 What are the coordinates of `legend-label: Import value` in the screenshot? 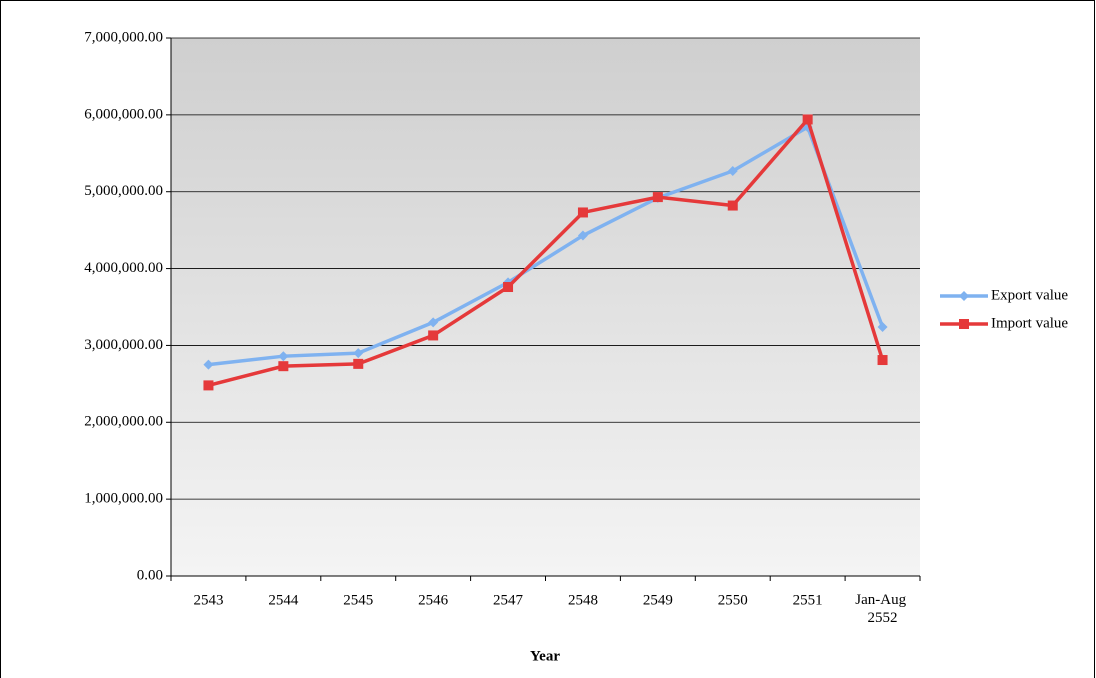 It's located at (1029, 323).